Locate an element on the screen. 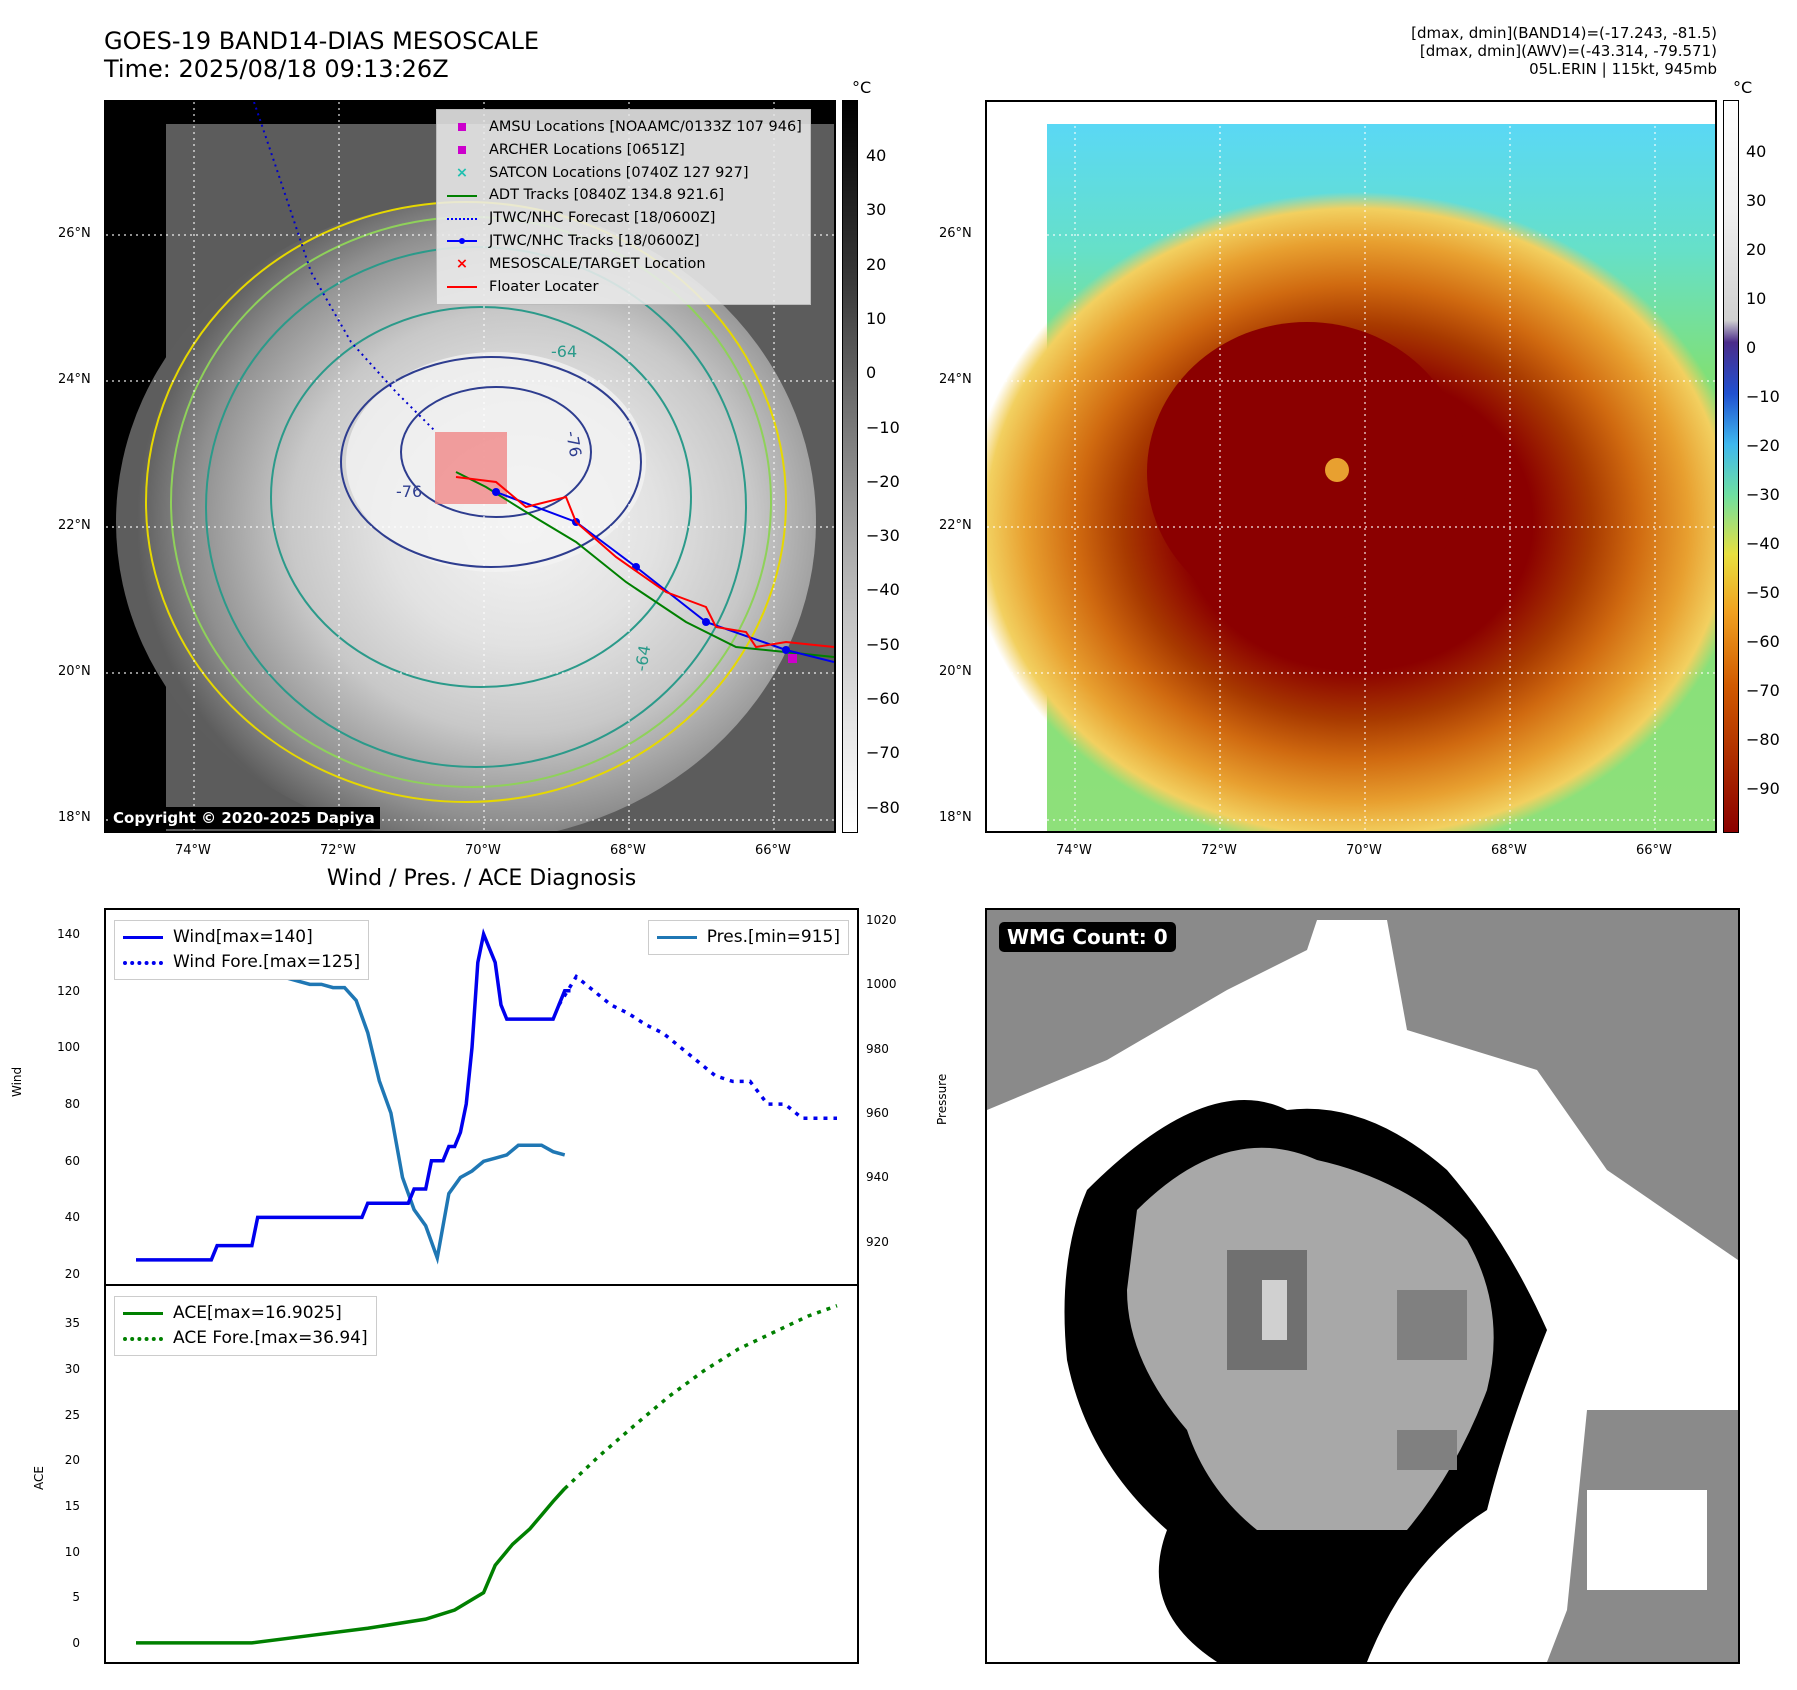 This screenshot has height=1690, width=1797. wind-y-tick: 40 is located at coordinates (72, 1217).